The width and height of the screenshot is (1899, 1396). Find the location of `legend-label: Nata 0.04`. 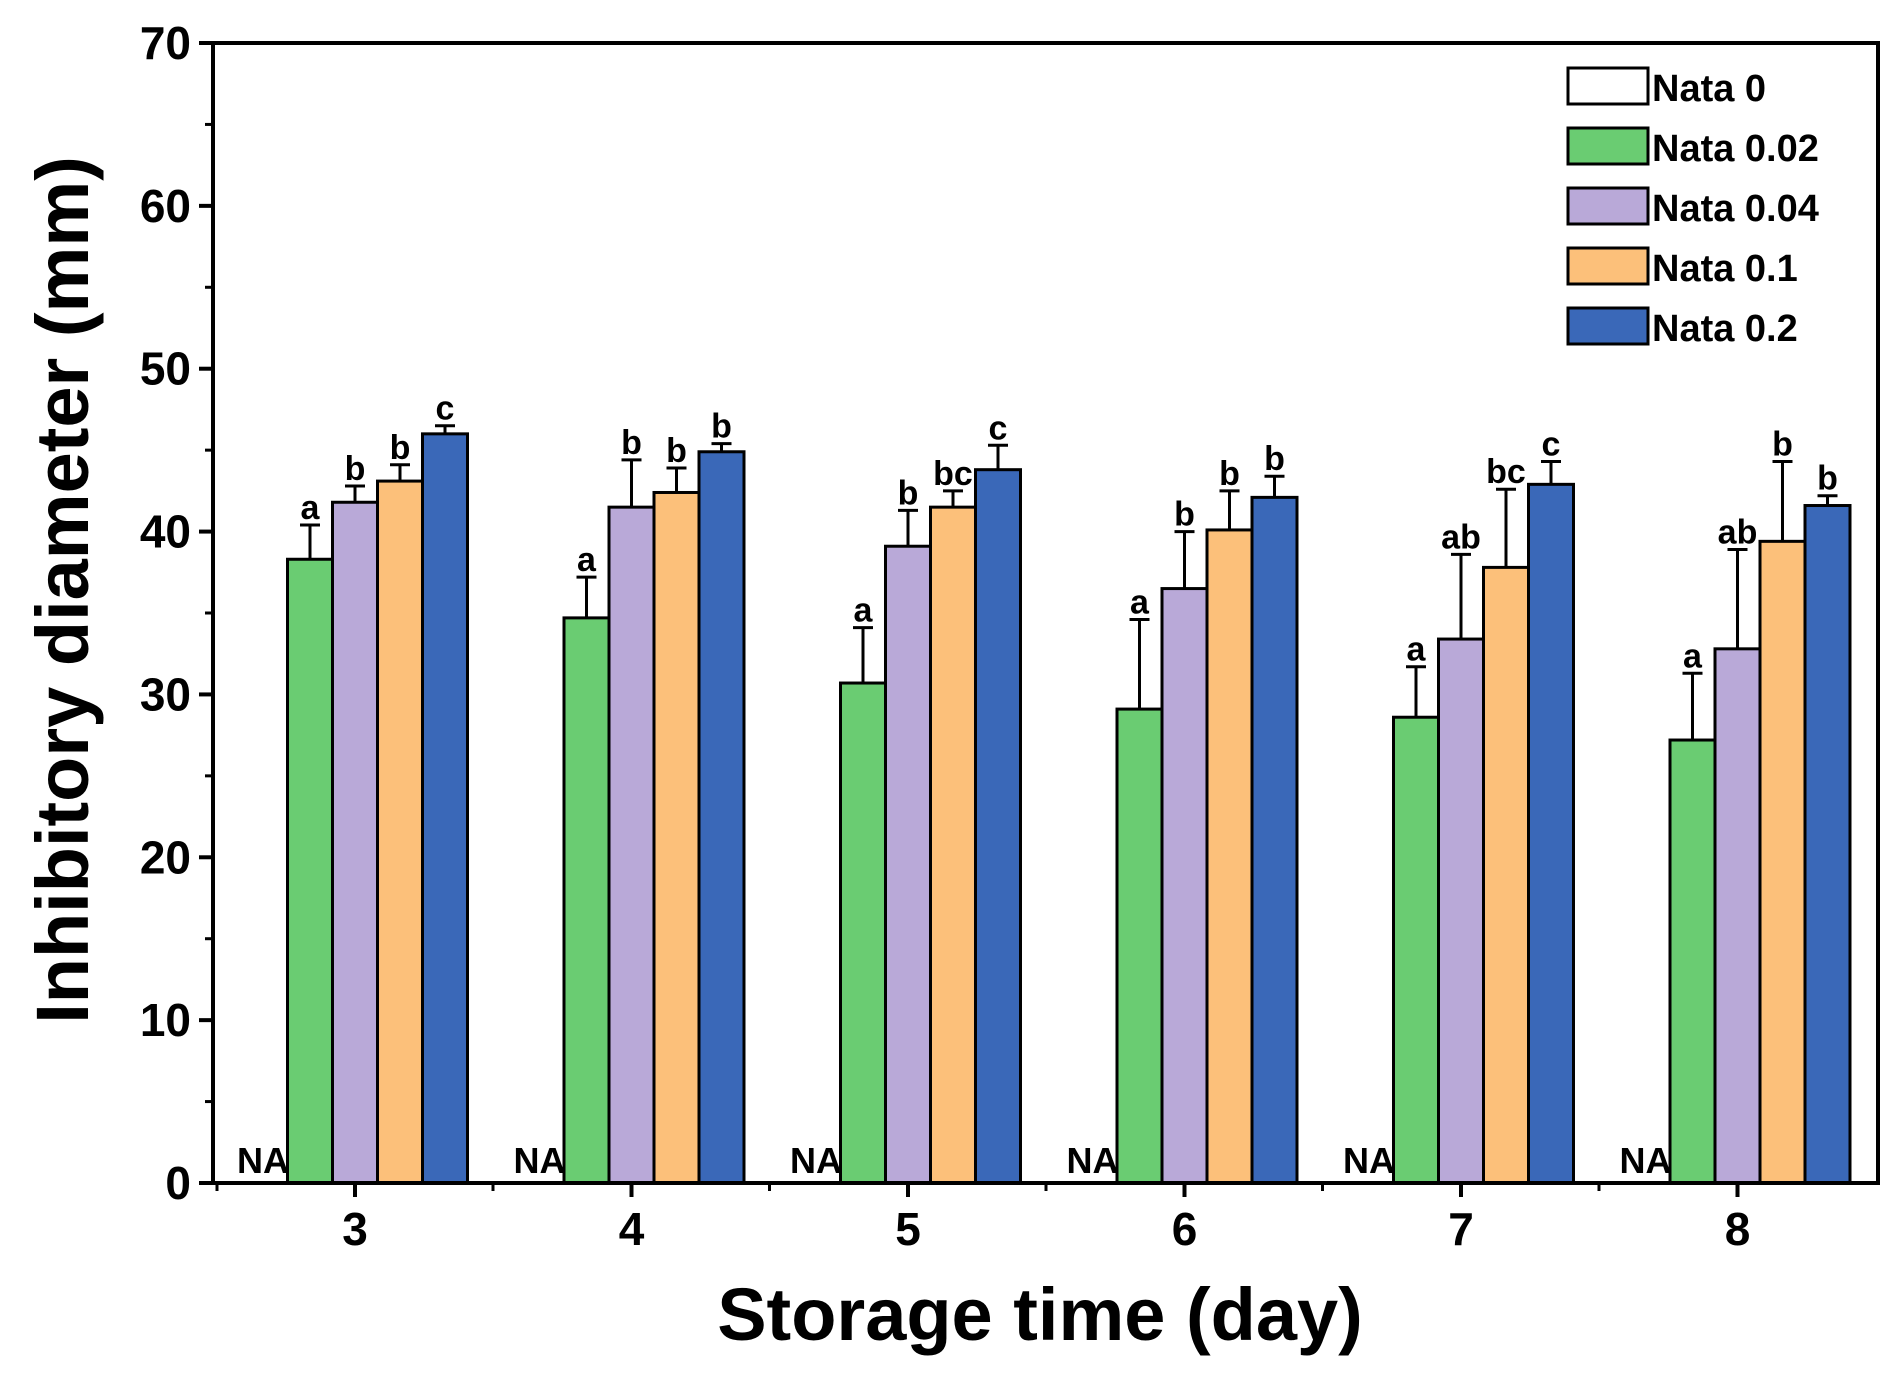

legend-label: Nata 0.04 is located at coordinates (1735, 209).